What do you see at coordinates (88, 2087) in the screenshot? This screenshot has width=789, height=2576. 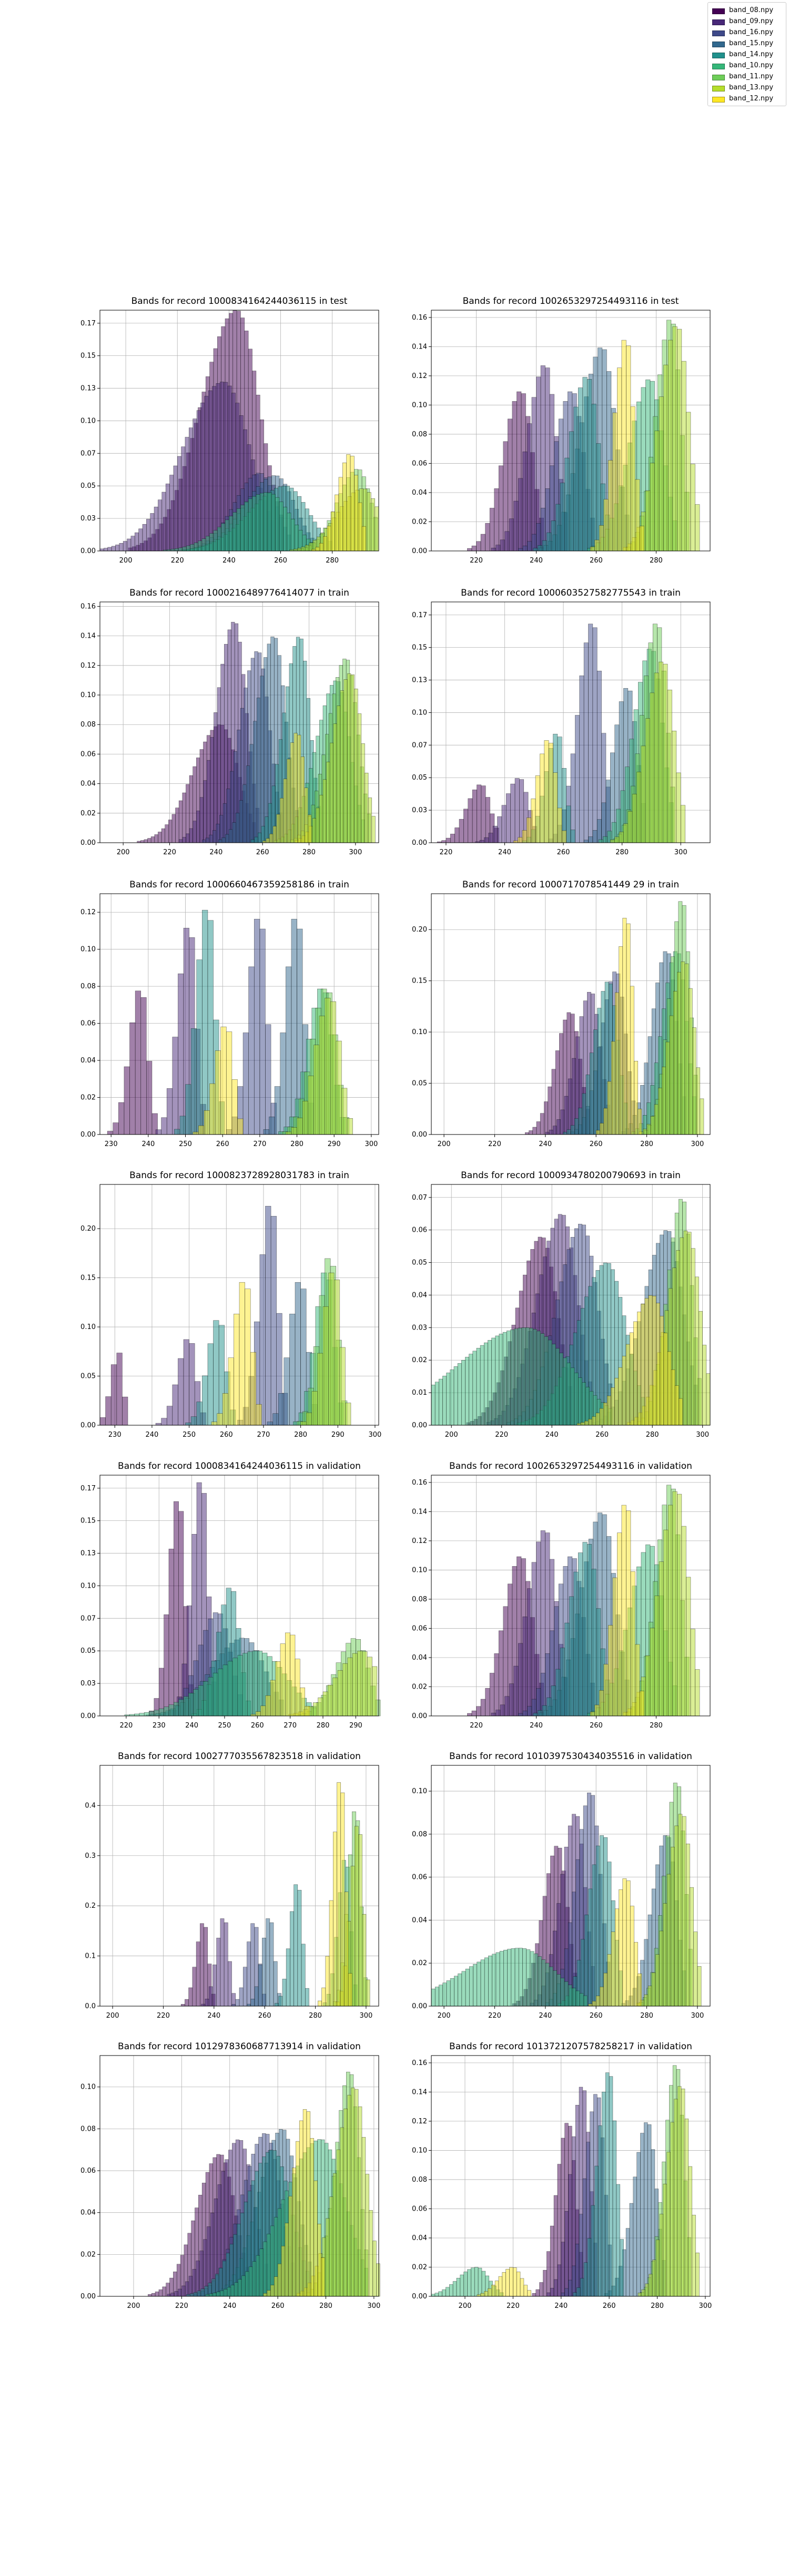 I see `y-tick-label: 0.10` at bounding box center [88, 2087].